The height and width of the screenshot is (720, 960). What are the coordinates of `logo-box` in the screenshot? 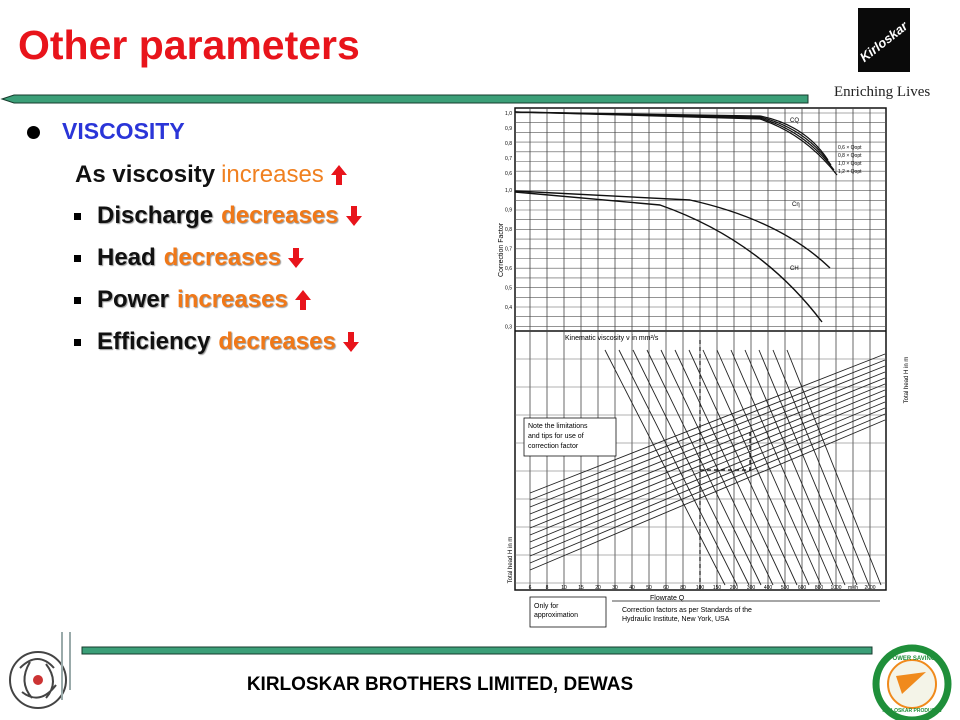 It's located at (884, 40).